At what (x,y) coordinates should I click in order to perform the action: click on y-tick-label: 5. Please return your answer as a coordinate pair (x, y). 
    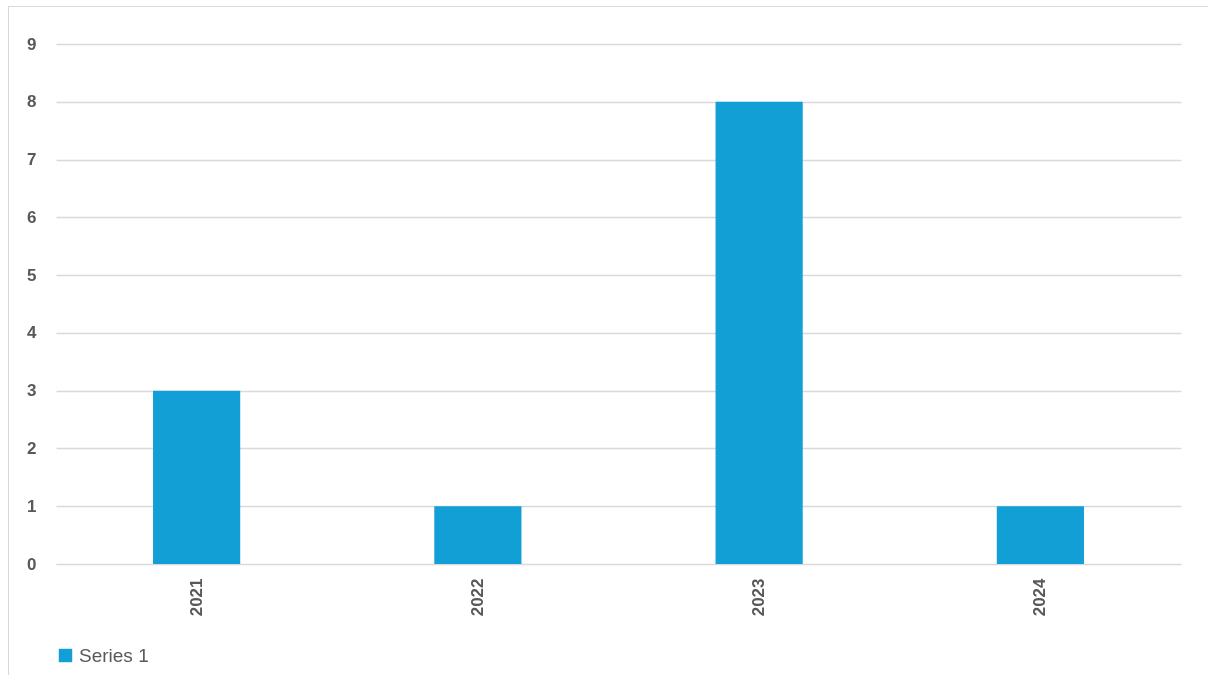
    Looking at the image, I should click on (32, 275).